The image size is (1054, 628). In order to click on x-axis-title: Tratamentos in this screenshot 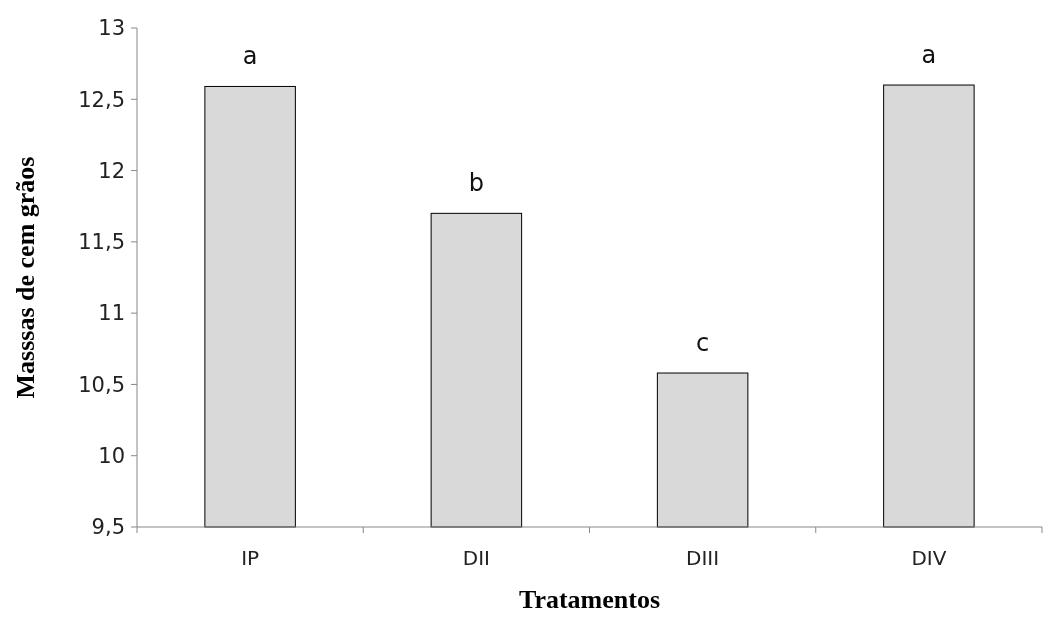, I will do `click(589, 599)`.